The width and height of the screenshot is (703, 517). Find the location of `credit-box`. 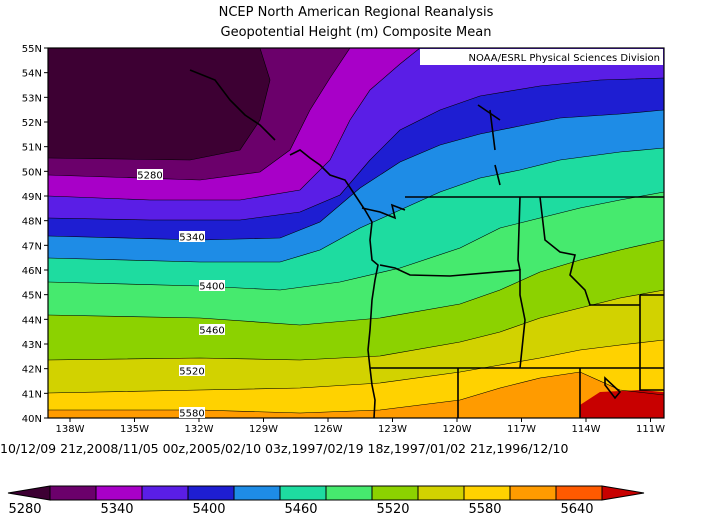

credit-box is located at coordinates (541, 57).